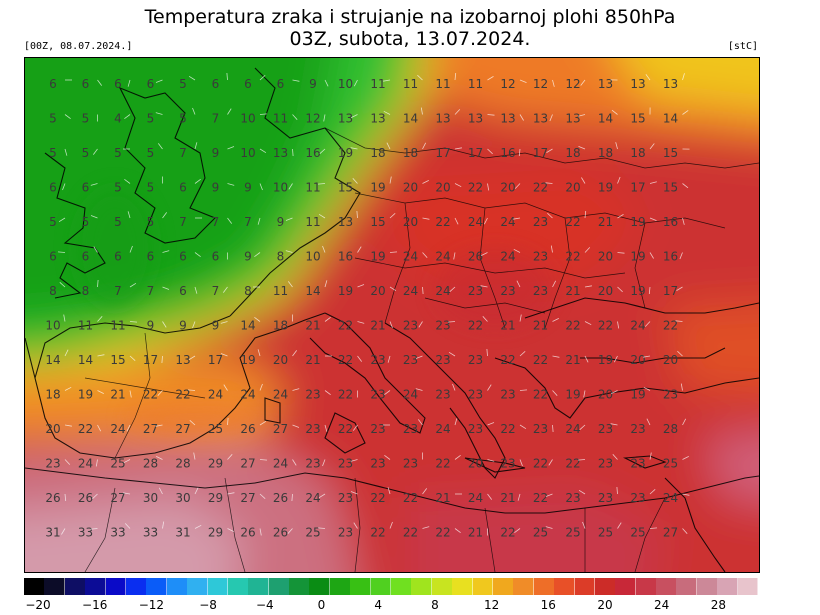  What do you see at coordinates (182, 498) in the screenshot?
I see `temperature-value: 30` at bounding box center [182, 498].